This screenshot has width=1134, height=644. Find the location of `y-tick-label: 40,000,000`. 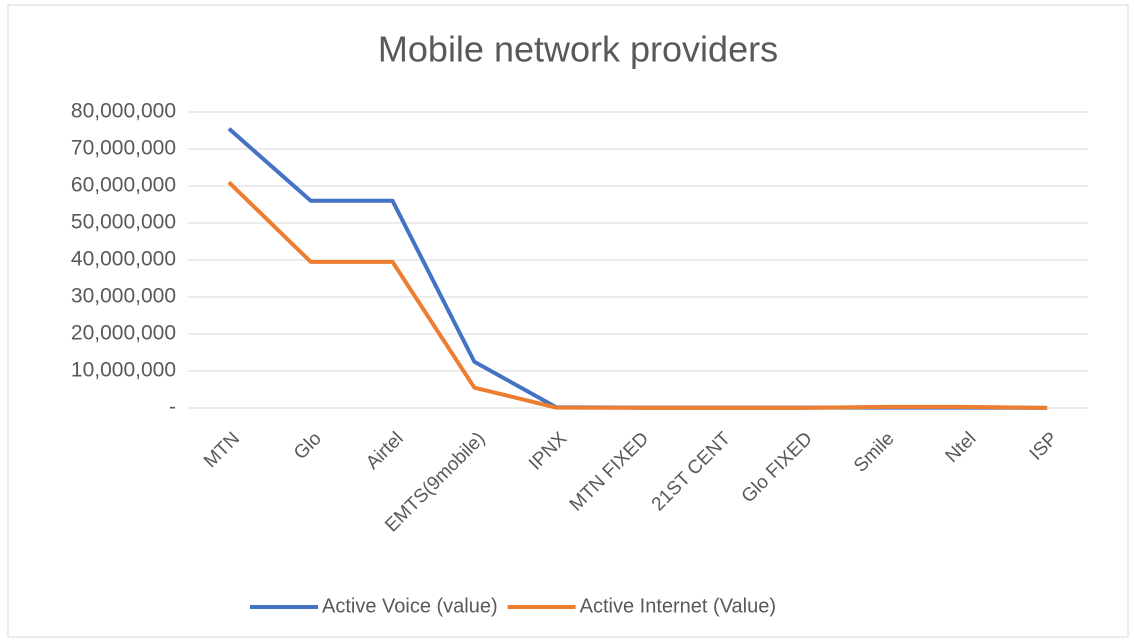

y-tick-label: 40,000,000 is located at coordinates (123, 259).